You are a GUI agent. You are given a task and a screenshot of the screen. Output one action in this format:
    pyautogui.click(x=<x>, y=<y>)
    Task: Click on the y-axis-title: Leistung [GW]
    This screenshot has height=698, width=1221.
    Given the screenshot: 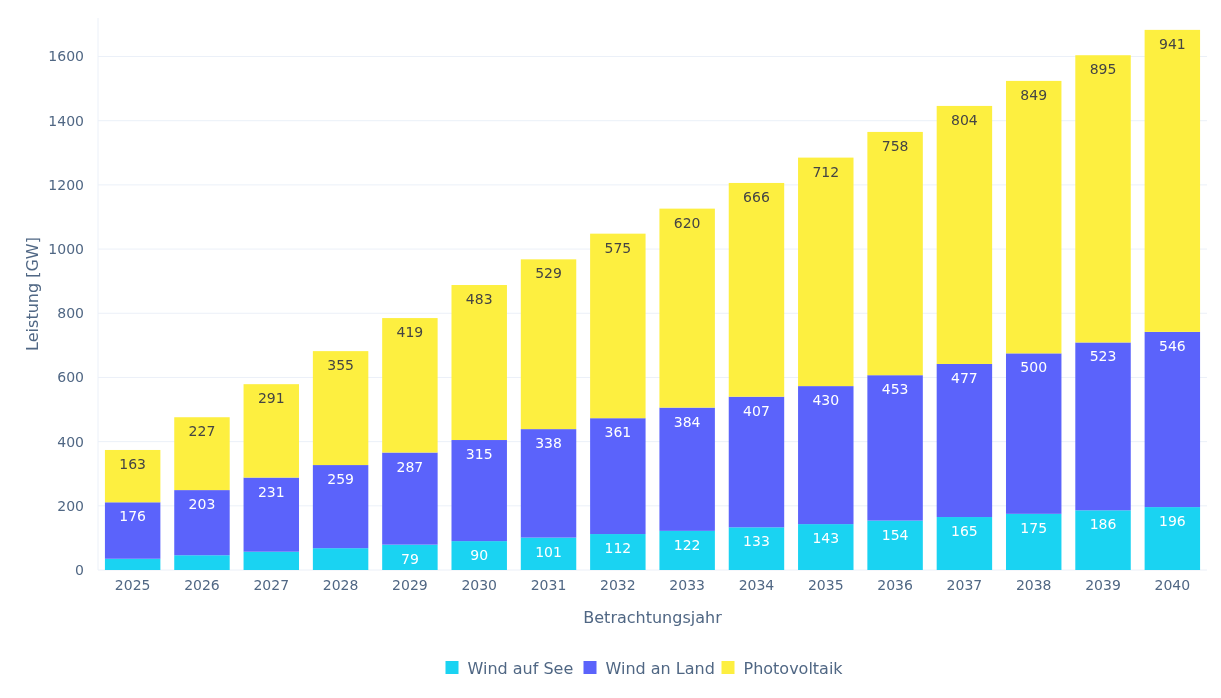 What is the action you would take?
    pyautogui.click(x=32, y=294)
    